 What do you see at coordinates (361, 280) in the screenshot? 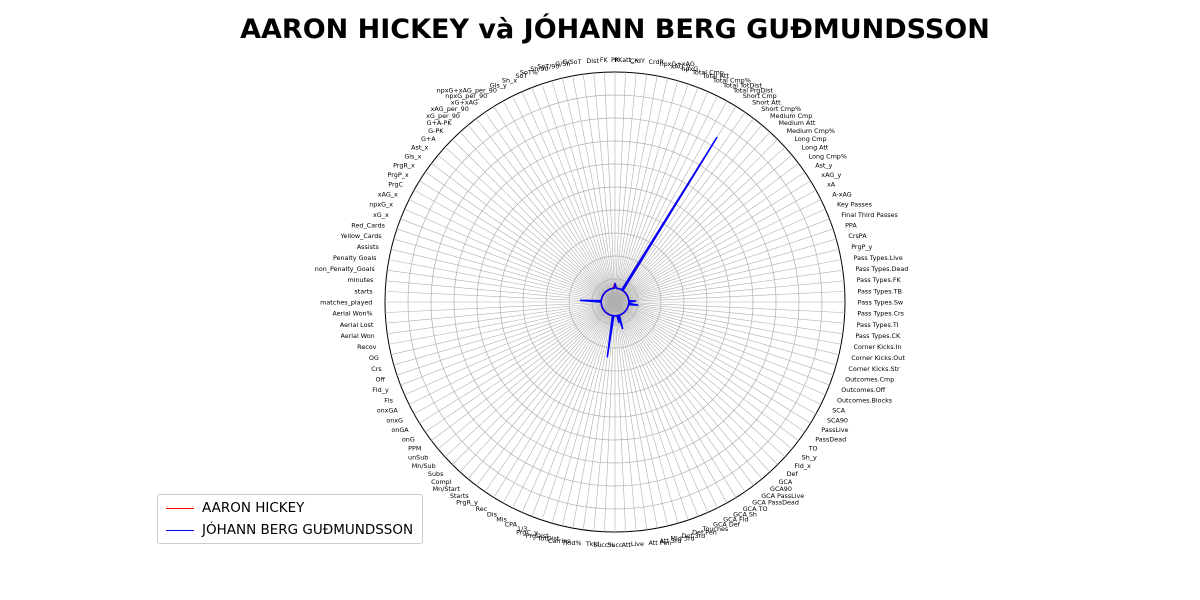
I see `category-label: minutes` at bounding box center [361, 280].